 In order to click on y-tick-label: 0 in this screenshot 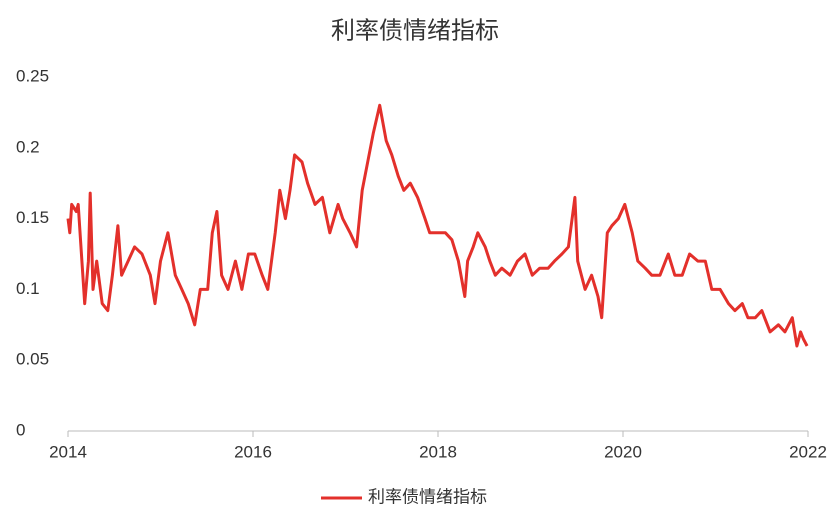, I will do `click(20, 429)`.